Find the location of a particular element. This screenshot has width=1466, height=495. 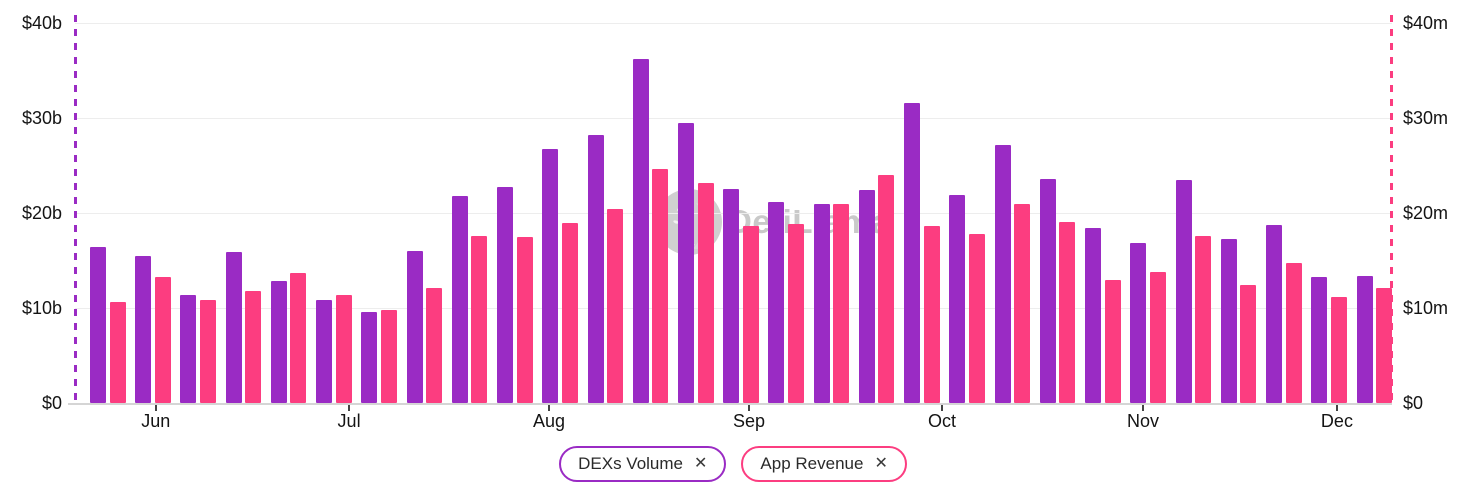

y-axis-label-left: $10b is located at coordinates (41, 308).